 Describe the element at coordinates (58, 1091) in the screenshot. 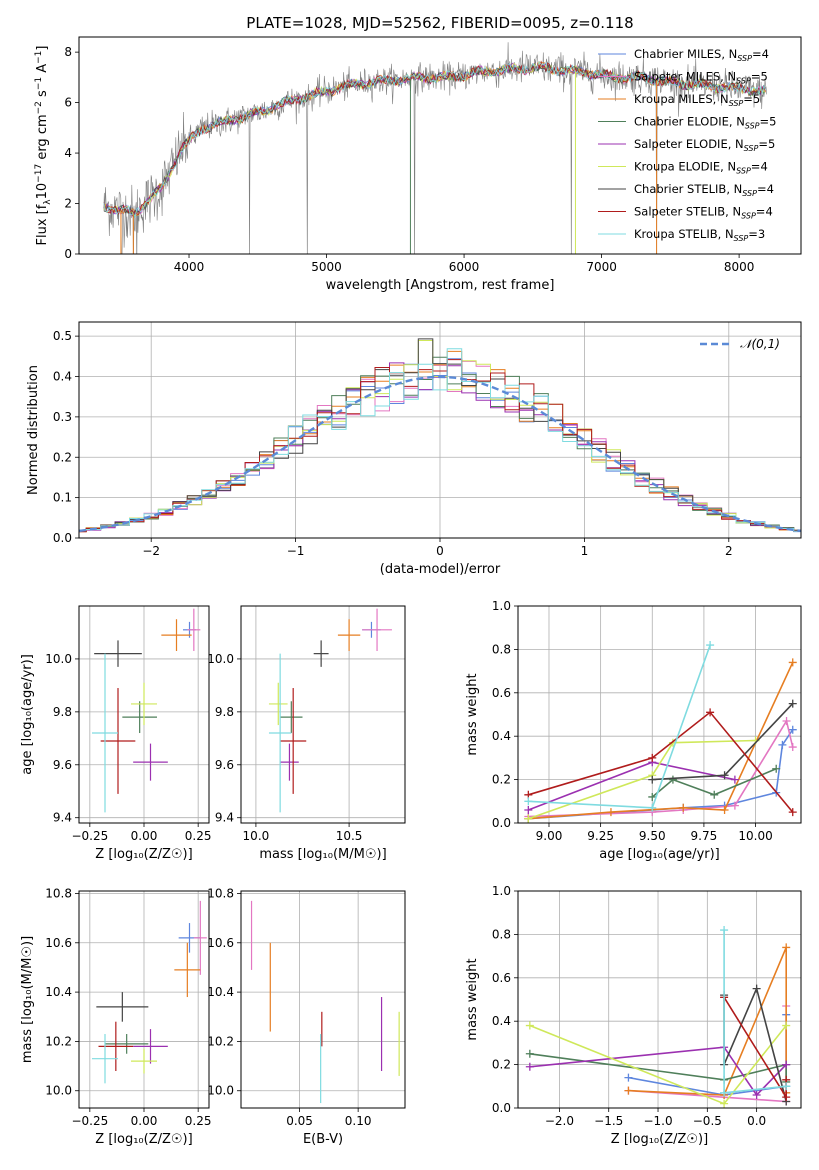

I see `y-tick-label: 10.0` at that location.